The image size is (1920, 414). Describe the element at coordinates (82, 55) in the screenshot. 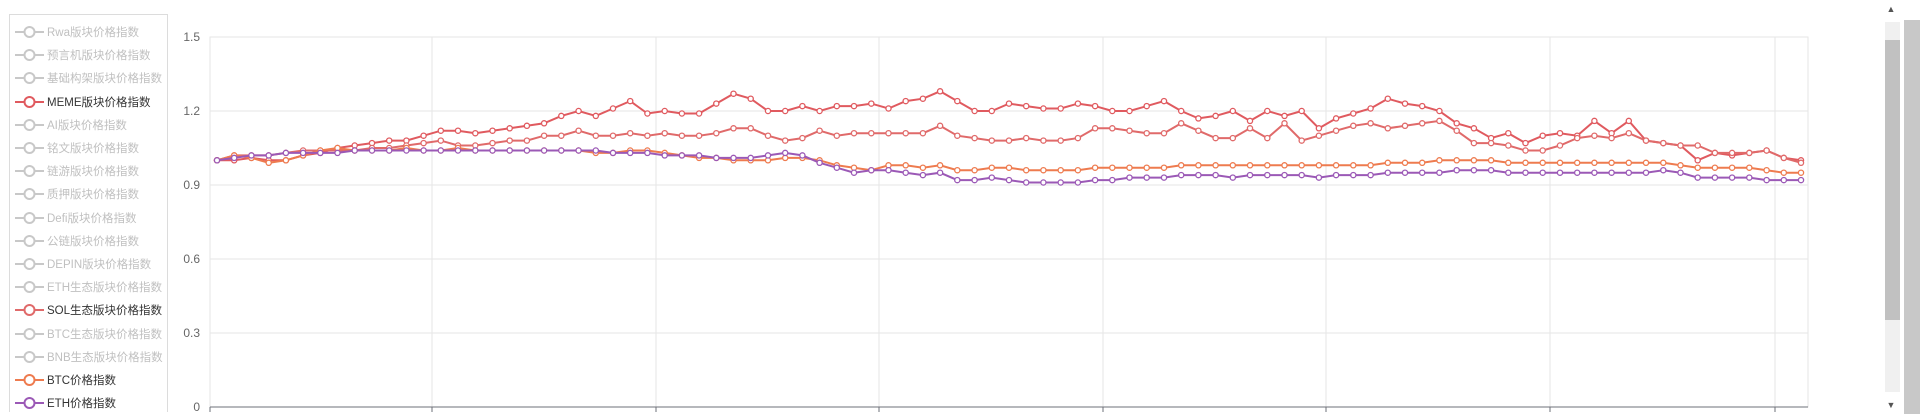

I see `legend-item: 预言机版块价格指数` at that location.